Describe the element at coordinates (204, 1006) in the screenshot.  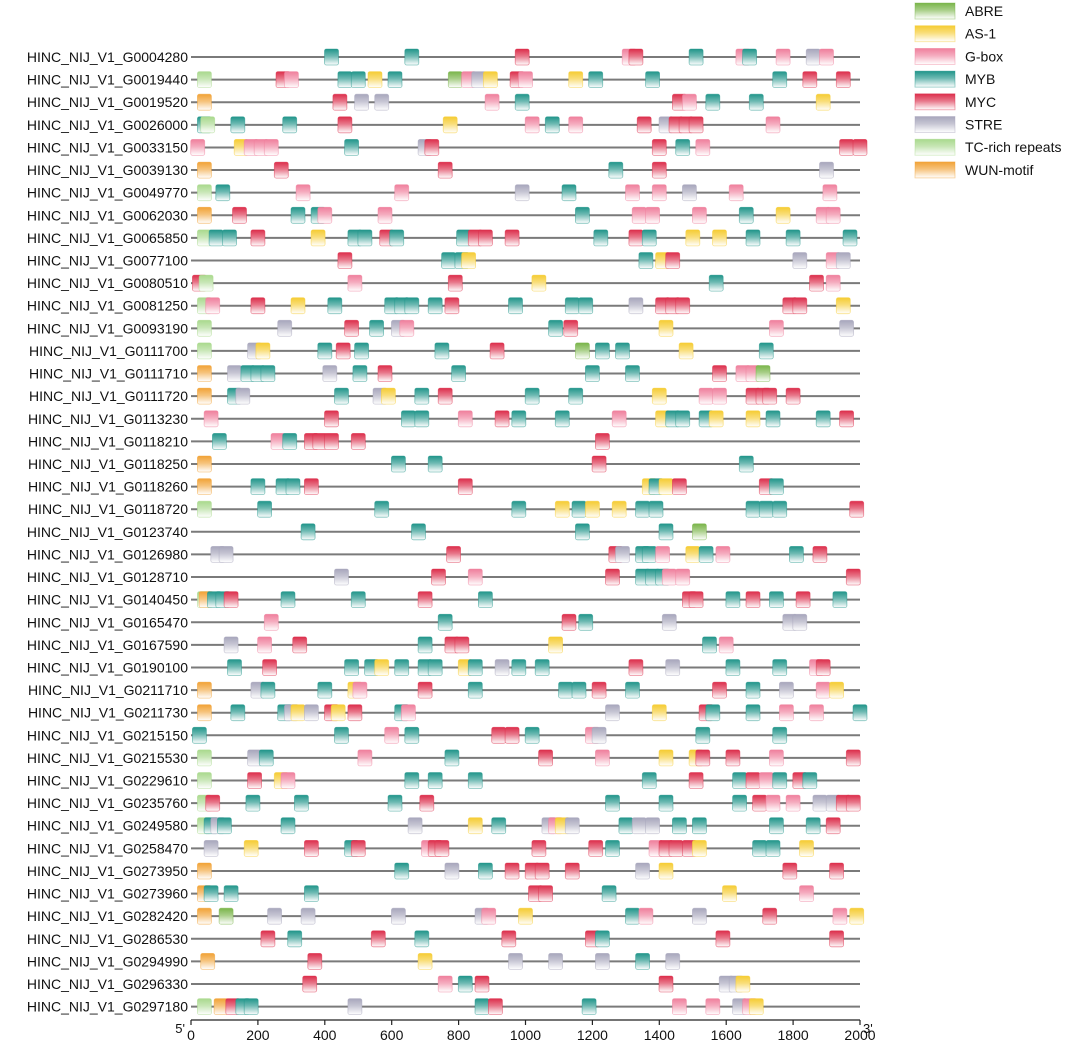
I see `motif-tc-rich-repeats` at that location.